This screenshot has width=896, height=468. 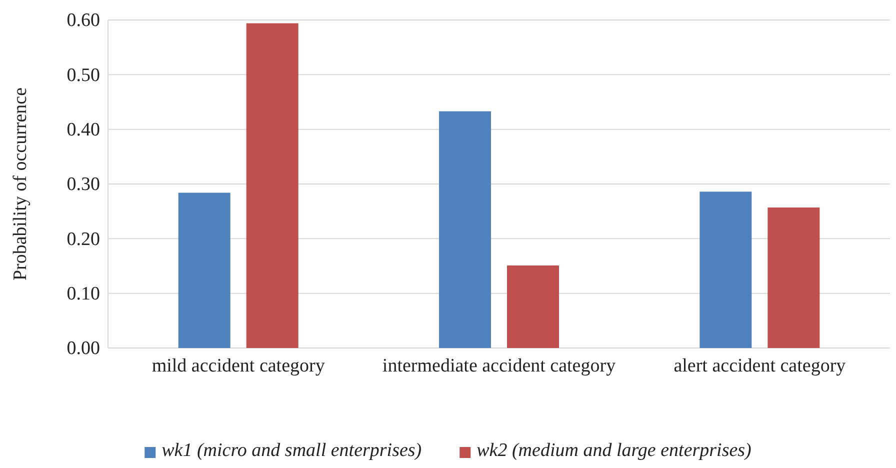 What do you see at coordinates (83, 21) in the screenshot?
I see `y-tick-label: 0.60` at bounding box center [83, 21].